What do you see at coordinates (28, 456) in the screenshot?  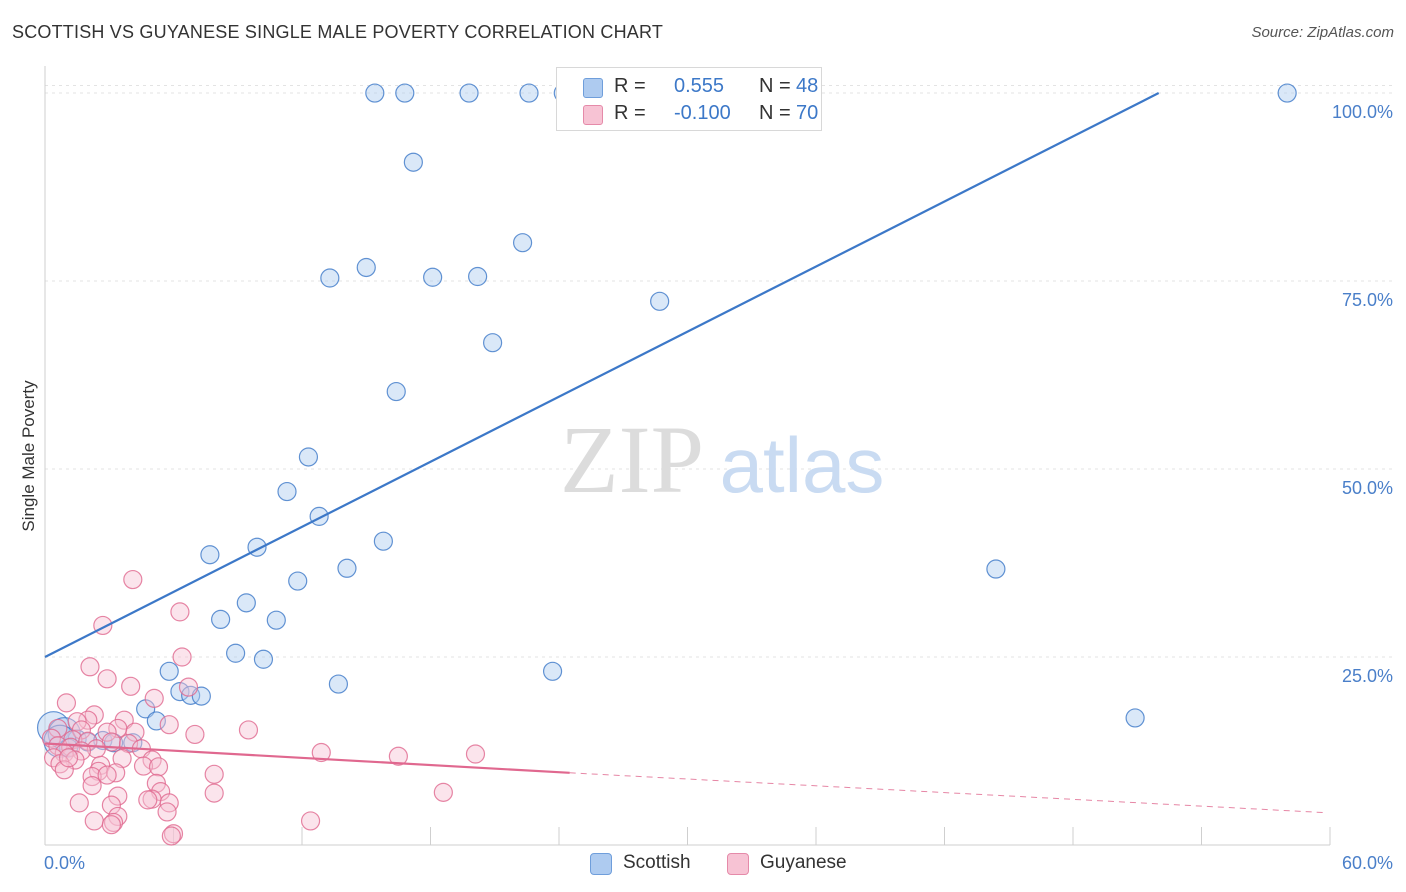 I see `y-axis-label: Single Male Poverty` at bounding box center [28, 456].